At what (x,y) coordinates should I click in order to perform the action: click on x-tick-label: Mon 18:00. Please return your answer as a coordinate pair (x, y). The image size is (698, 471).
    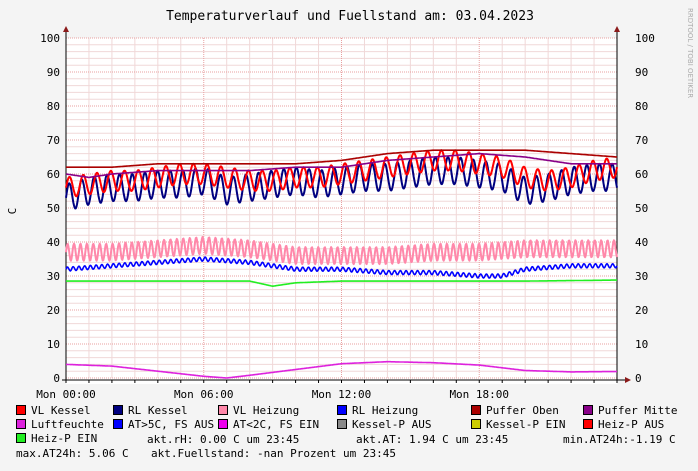
    Looking at the image, I should click on (479, 394).